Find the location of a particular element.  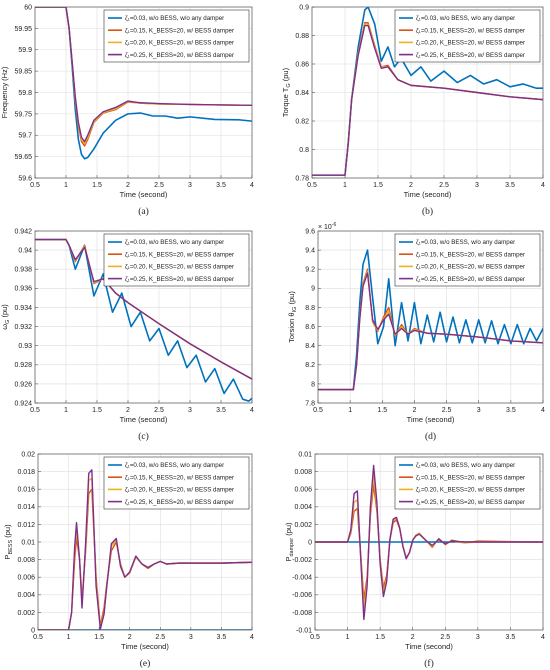

y-tick-label: 8.2 is located at coordinates (310, 365).